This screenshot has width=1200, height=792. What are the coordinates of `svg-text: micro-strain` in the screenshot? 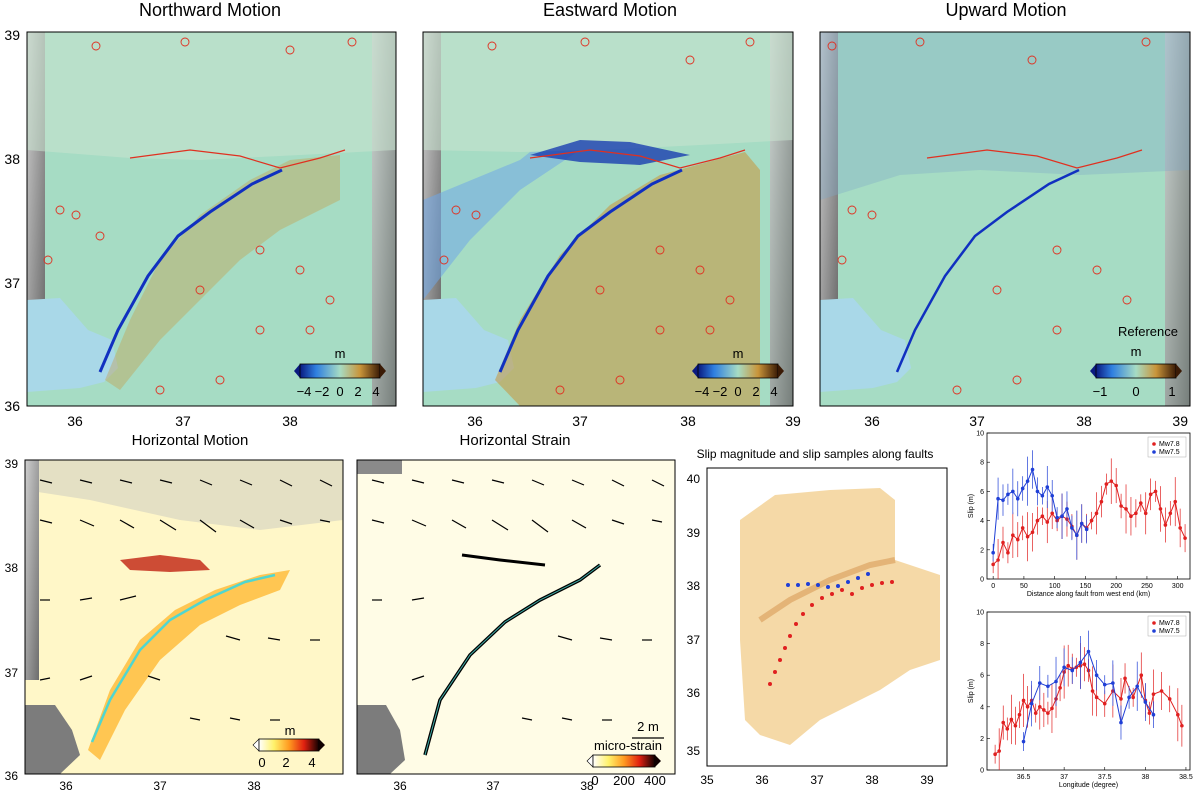 It's located at (628, 745).